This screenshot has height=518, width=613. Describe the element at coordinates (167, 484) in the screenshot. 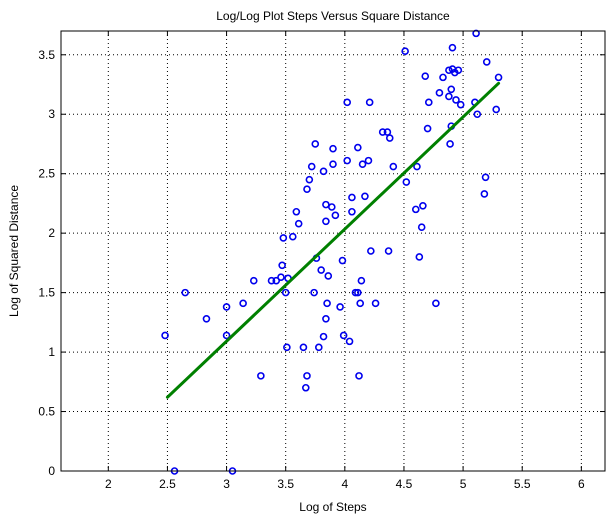

I see `x-tick-label: 2.5` at that location.